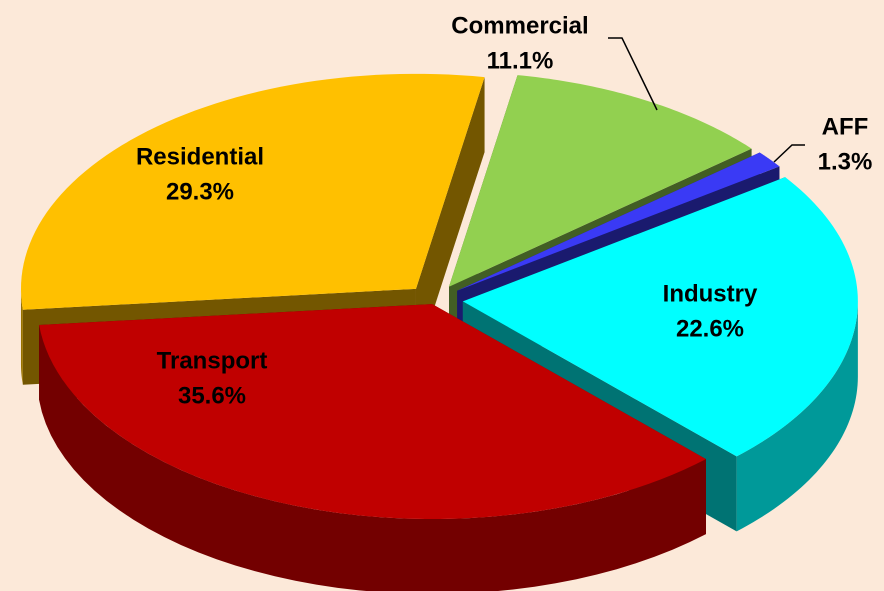 This screenshot has height=591, width=884. Describe the element at coordinates (520, 60) in the screenshot. I see `slice-value-label: 11.1%` at that location.